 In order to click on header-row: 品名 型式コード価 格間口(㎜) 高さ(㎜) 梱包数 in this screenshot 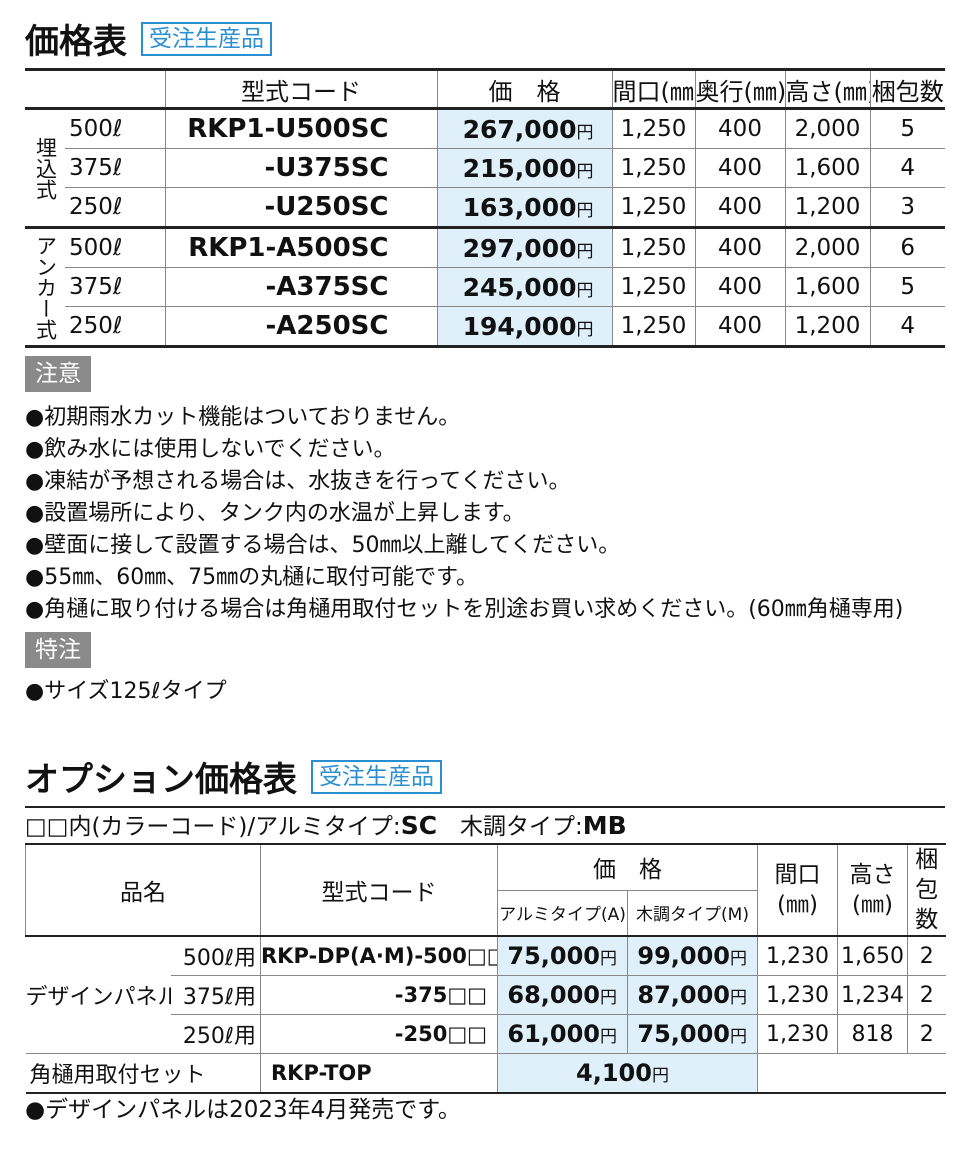, I will do `click(485, 890)`.